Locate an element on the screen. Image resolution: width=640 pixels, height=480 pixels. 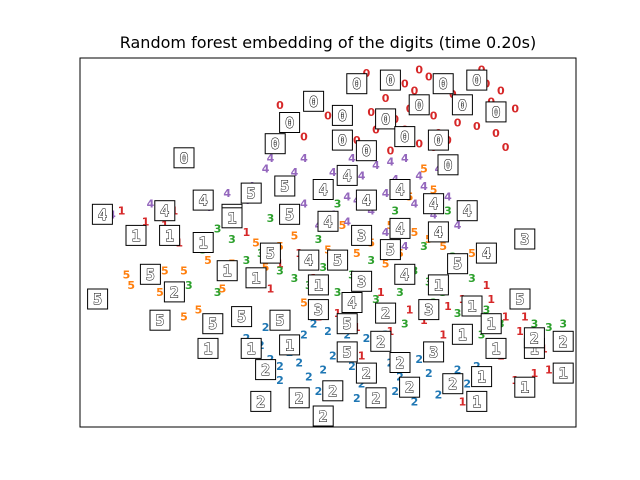
thumbnail-digit: 1 is located at coordinates (563, 374).